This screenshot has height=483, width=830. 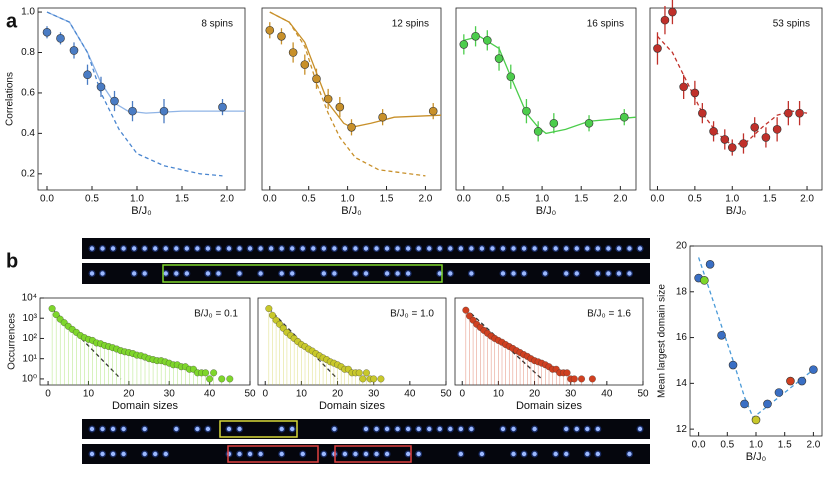 What do you see at coordinates (499, 394) in the screenshot?
I see `x-tick-label: 10` at bounding box center [499, 394].